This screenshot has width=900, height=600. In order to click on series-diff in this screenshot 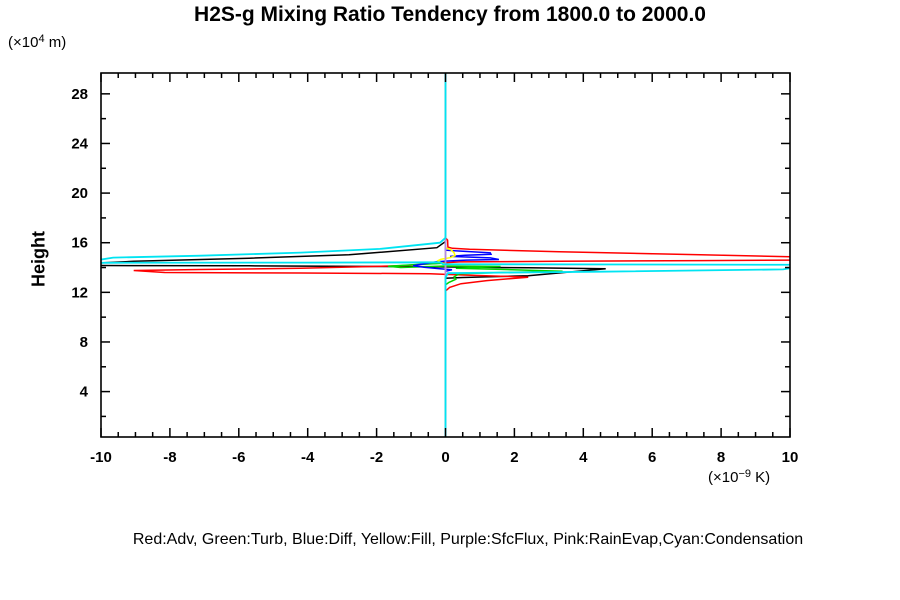, I will do `click(456, 255)`.